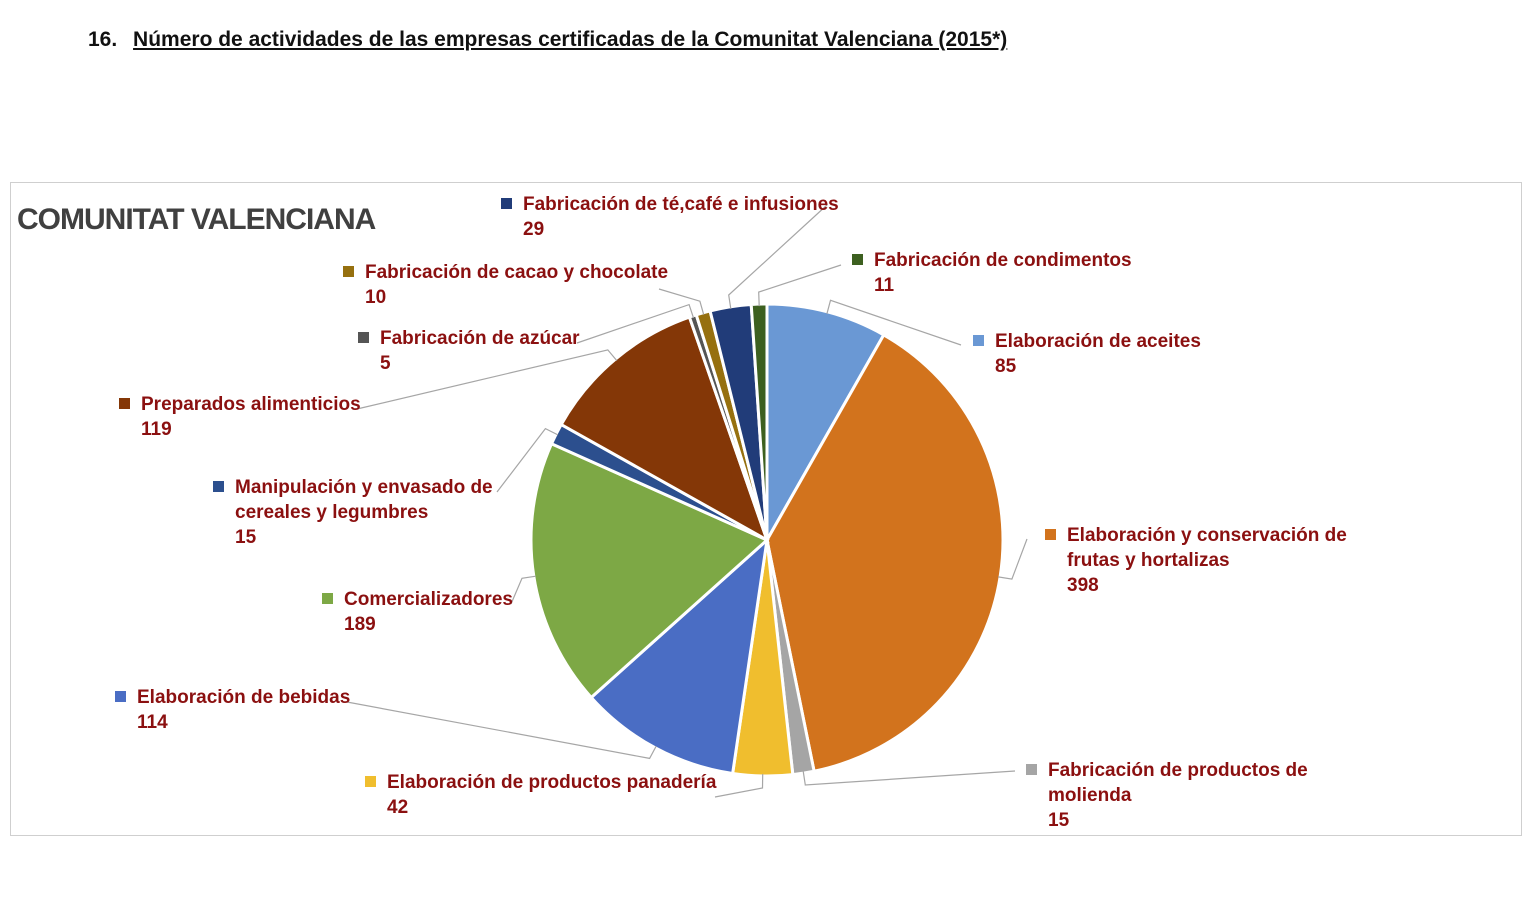 Image resolution: width=1524 pixels, height=900 pixels. Describe the element at coordinates (385, 363) in the screenshot. I see `label-value: 5` at that location.